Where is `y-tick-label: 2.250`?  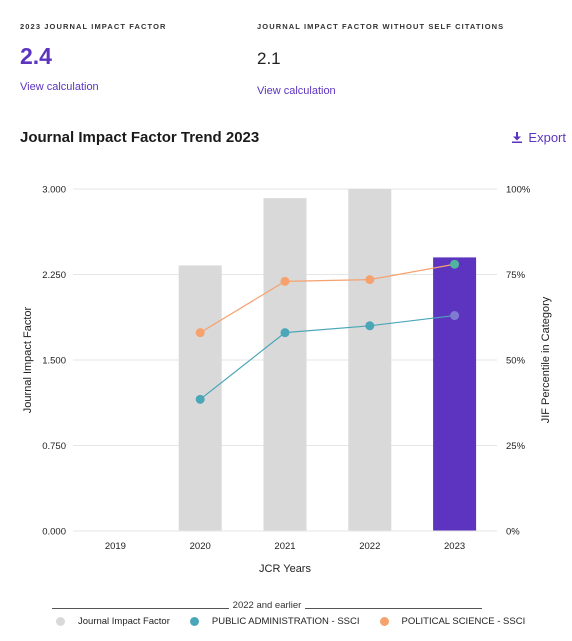 y-tick-label: 2.250 is located at coordinates (54, 275).